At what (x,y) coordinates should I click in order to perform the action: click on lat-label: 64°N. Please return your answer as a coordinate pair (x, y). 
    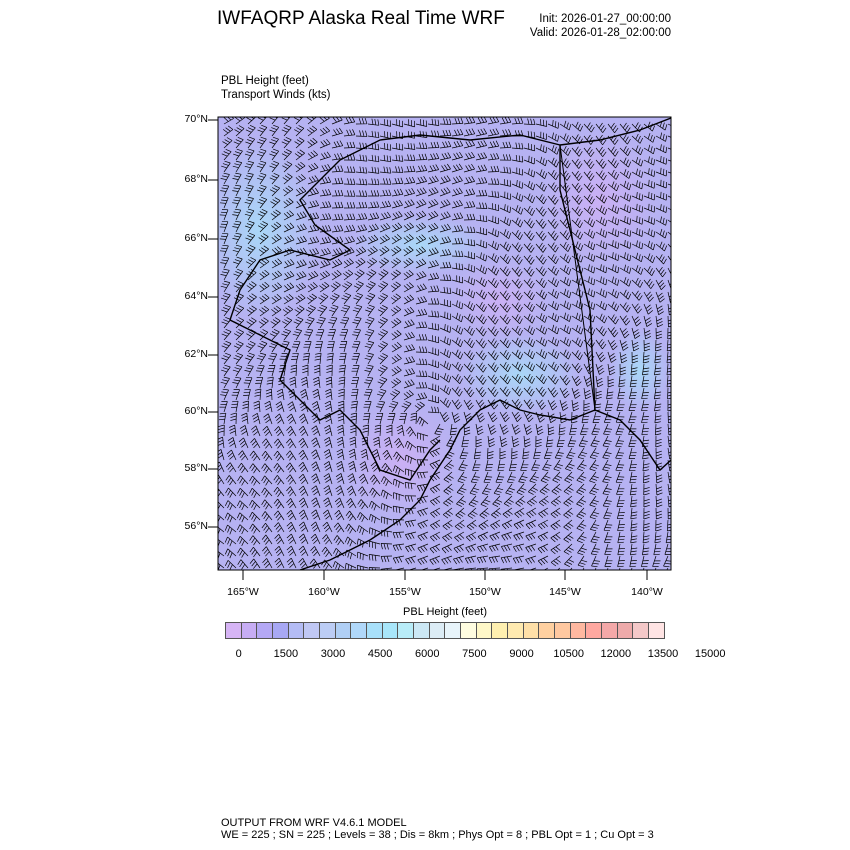
    Looking at the image, I should click on (196, 296).